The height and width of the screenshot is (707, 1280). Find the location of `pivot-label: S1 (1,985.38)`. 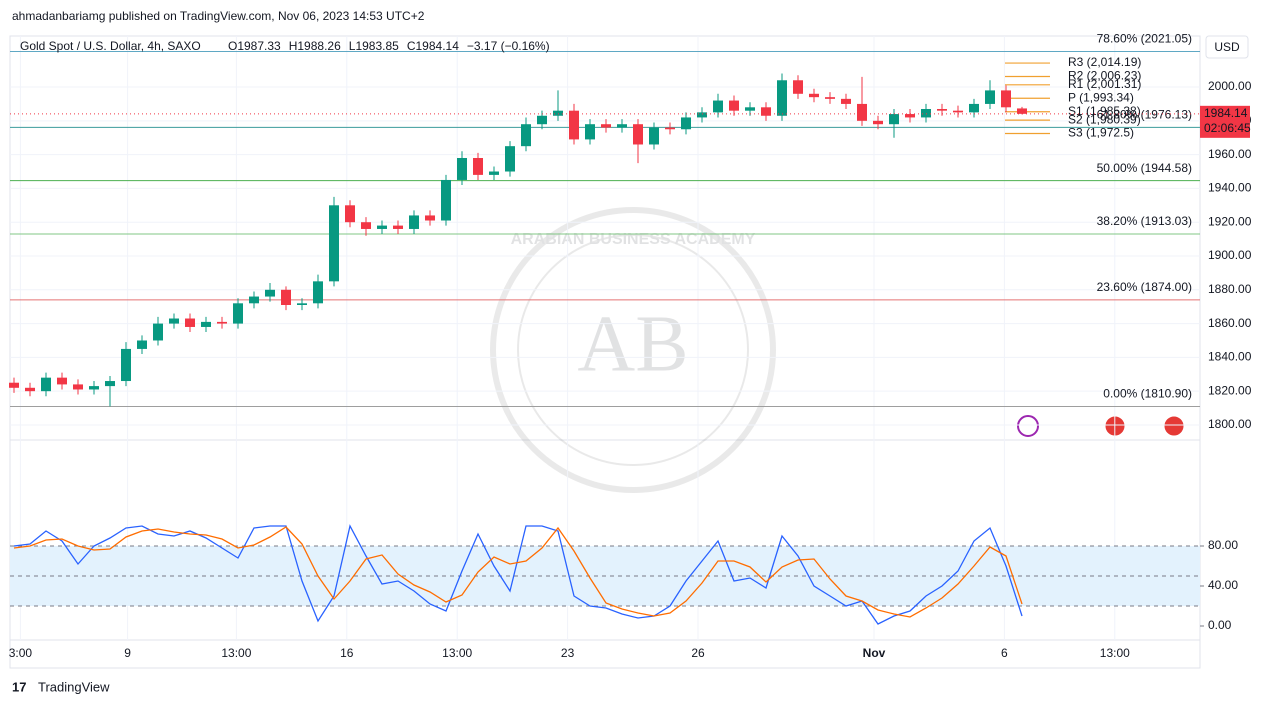

pivot-label: S1 (1,985.38) is located at coordinates (1104, 111).